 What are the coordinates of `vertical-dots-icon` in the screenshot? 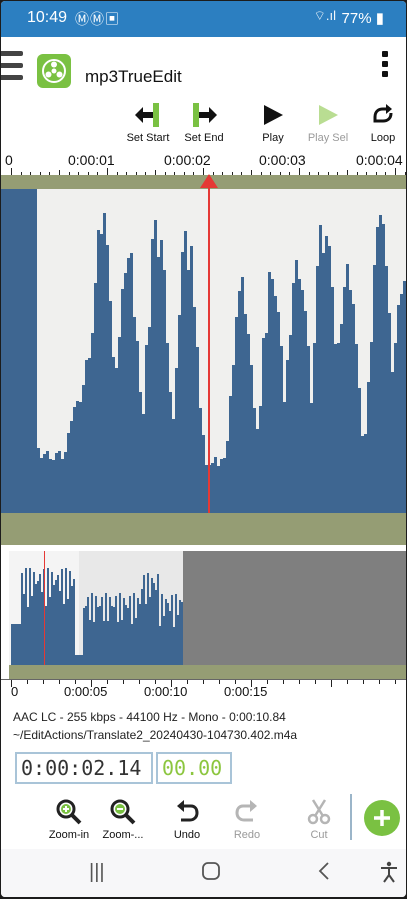 It's located at (386, 66).